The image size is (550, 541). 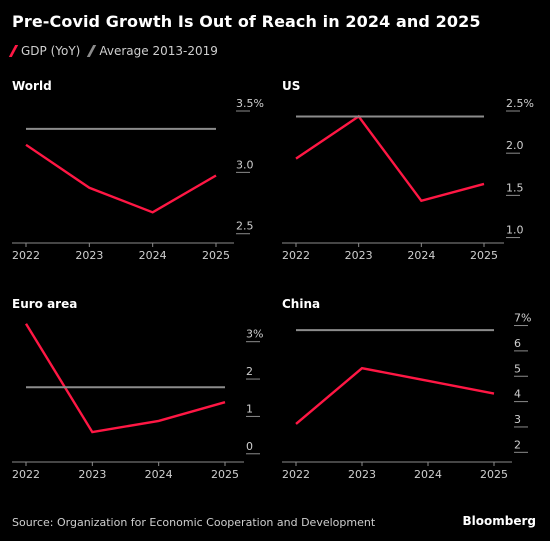 What do you see at coordinates (125, 378) in the screenshot?
I see `euro-area-gdp-line` at bounding box center [125, 378].